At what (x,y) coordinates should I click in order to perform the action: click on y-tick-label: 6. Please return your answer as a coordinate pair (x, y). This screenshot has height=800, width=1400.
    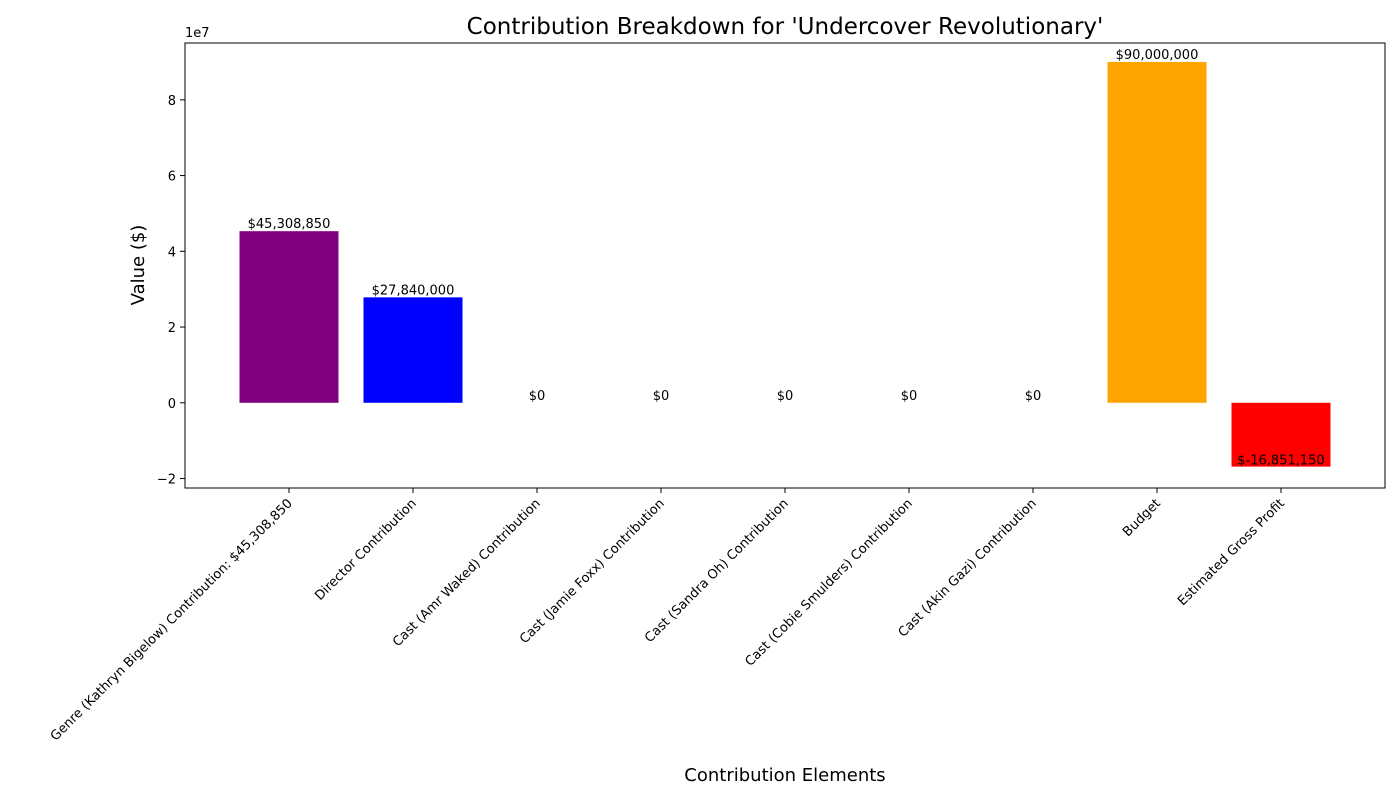
    Looking at the image, I should click on (172, 177).